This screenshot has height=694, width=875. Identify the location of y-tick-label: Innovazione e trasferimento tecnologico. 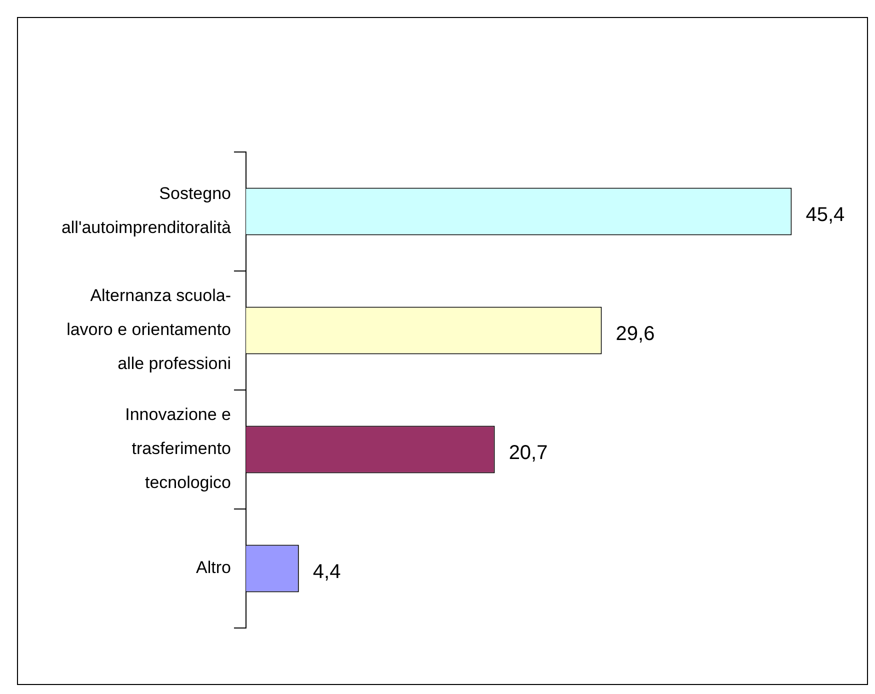
(178, 448).